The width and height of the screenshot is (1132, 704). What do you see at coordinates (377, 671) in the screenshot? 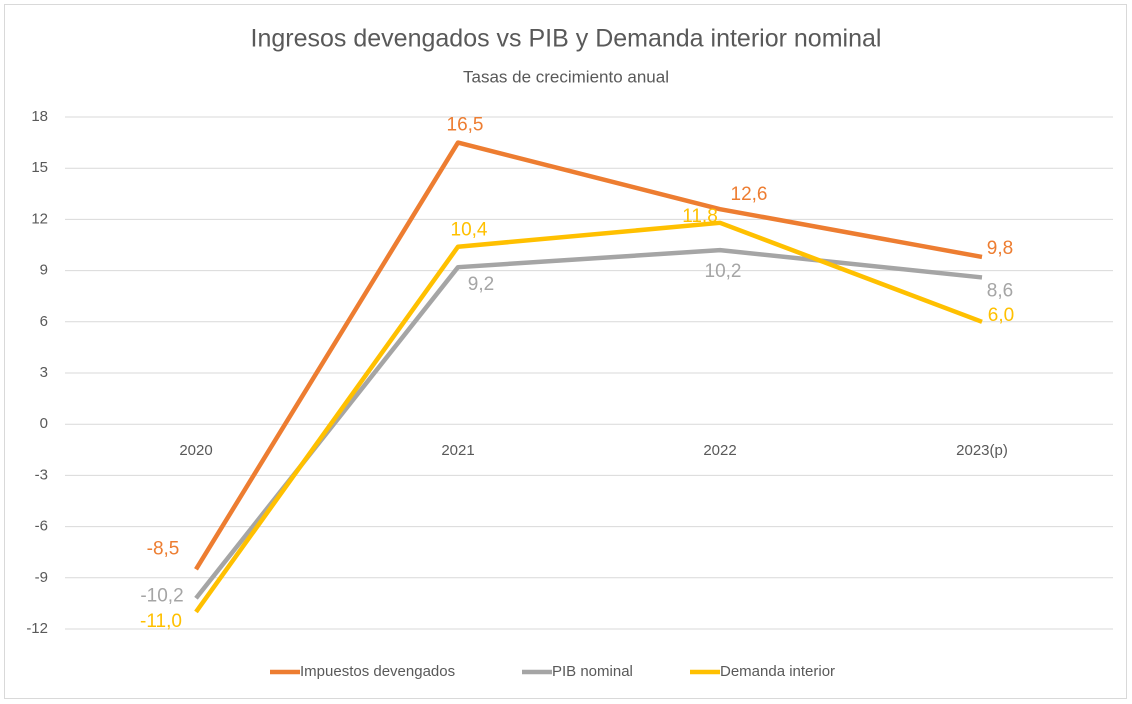
I see `legend-label: Impuestos devengados` at bounding box center [377, 671].